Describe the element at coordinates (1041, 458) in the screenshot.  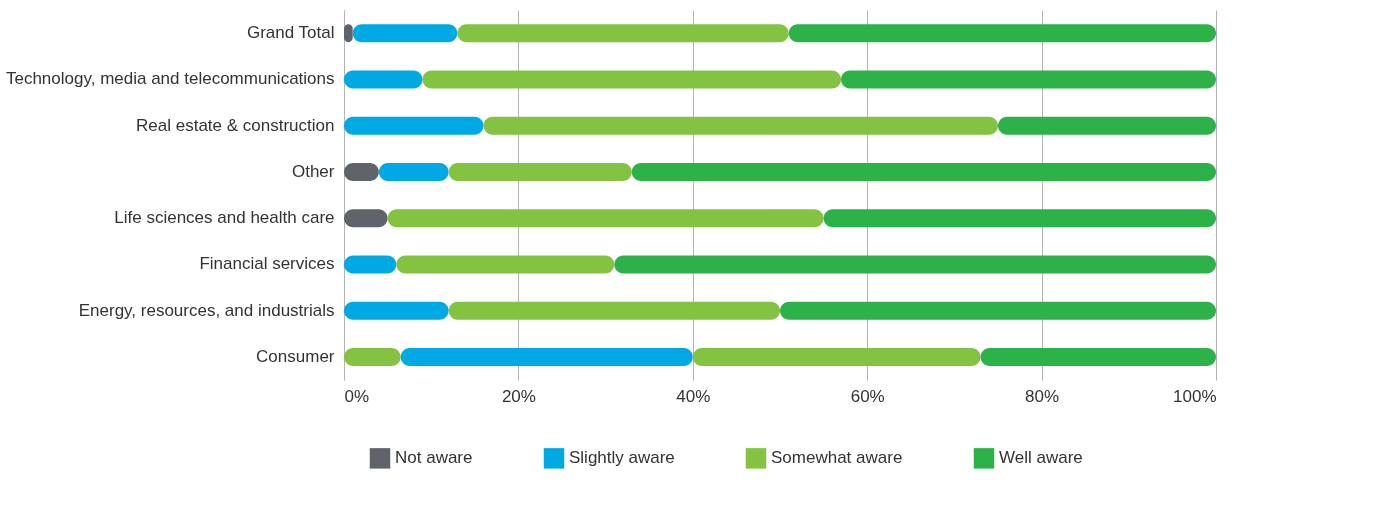
I see `legend-label: Well aware` at that location.